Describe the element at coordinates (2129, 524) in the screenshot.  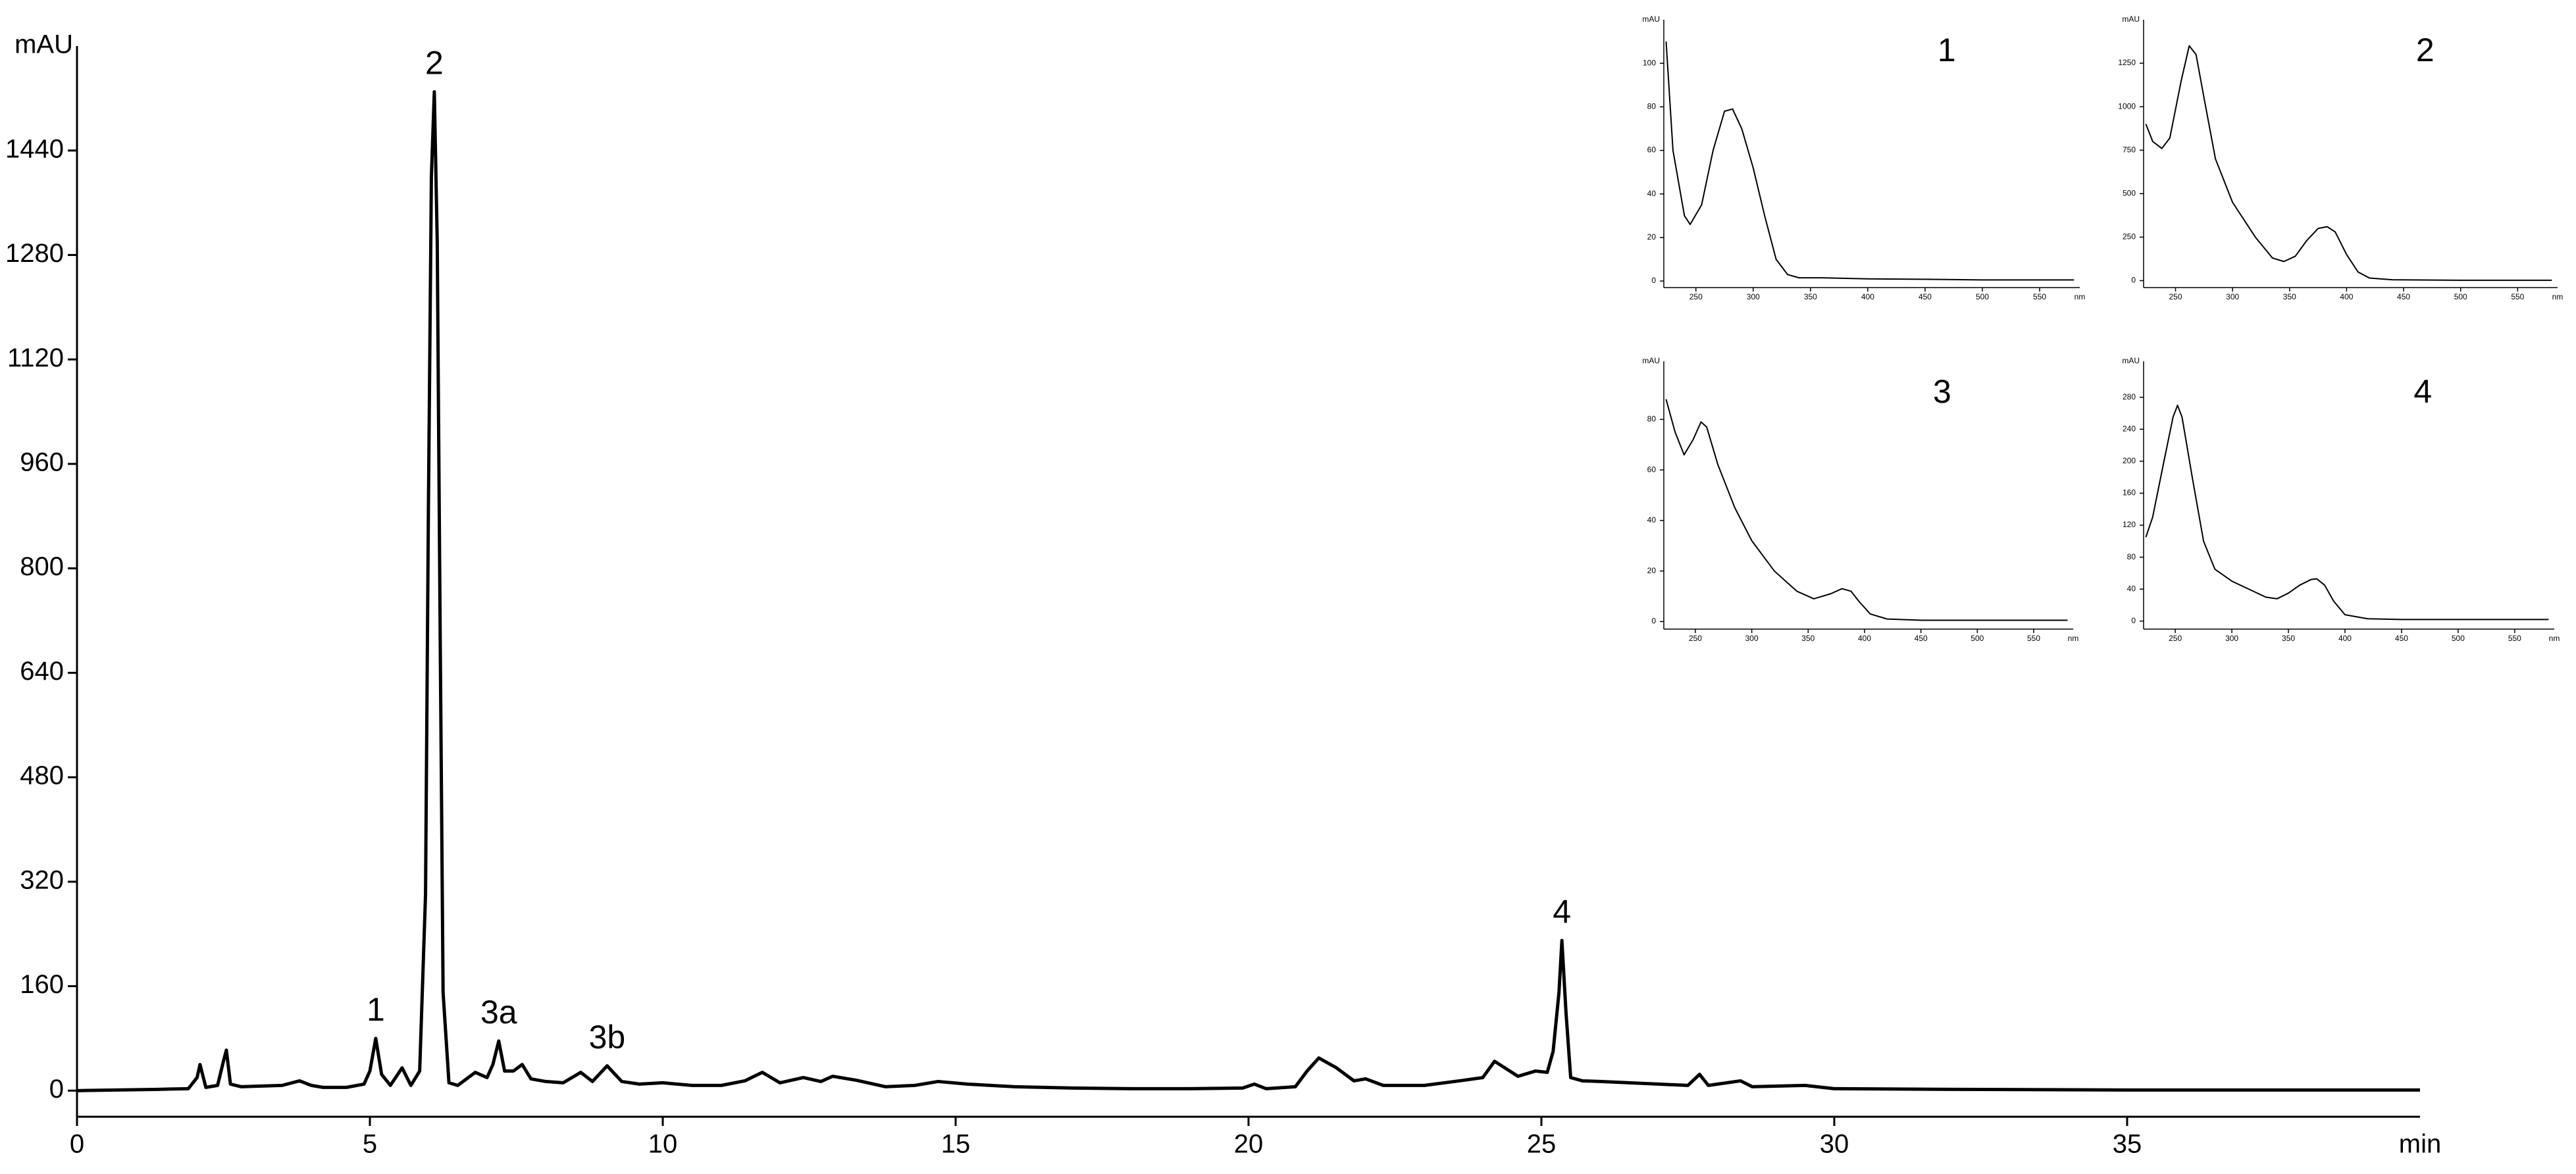
I see `y-tick-label: 120` at that location.